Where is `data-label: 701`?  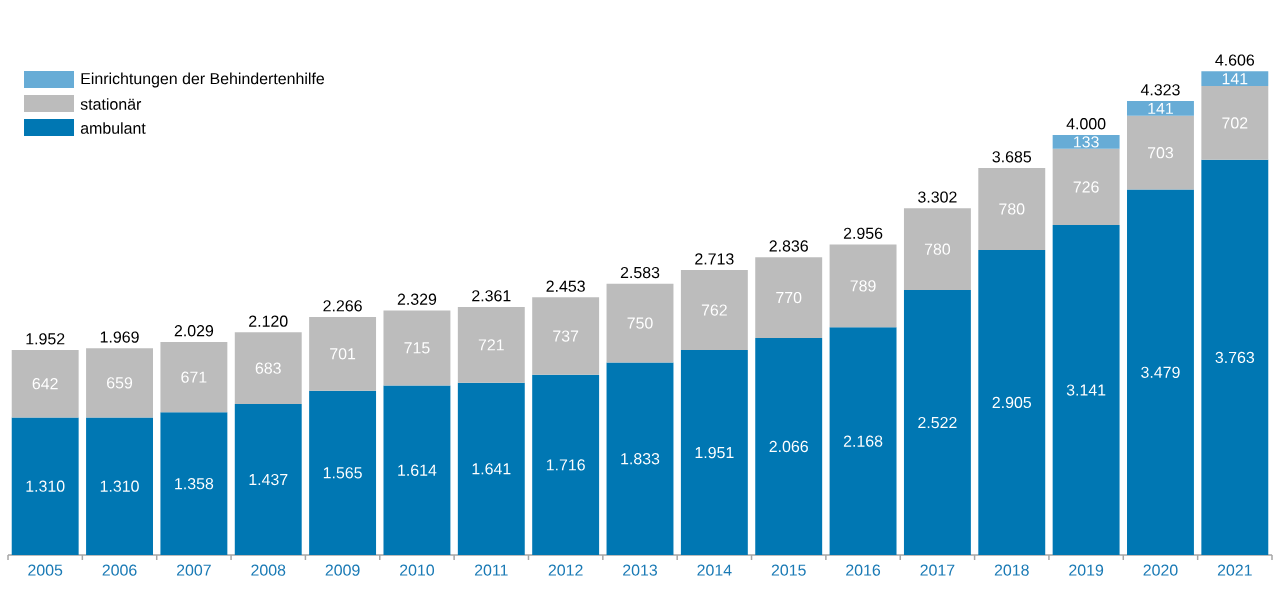 data-label: 701 is located at coordinates (343, 354).